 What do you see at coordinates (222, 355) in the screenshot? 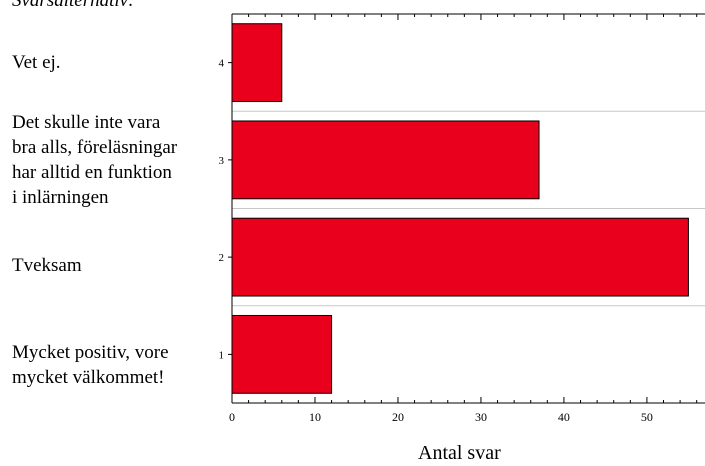
I see `y-tick-label-1: 1` at bounding box center [222, 355].